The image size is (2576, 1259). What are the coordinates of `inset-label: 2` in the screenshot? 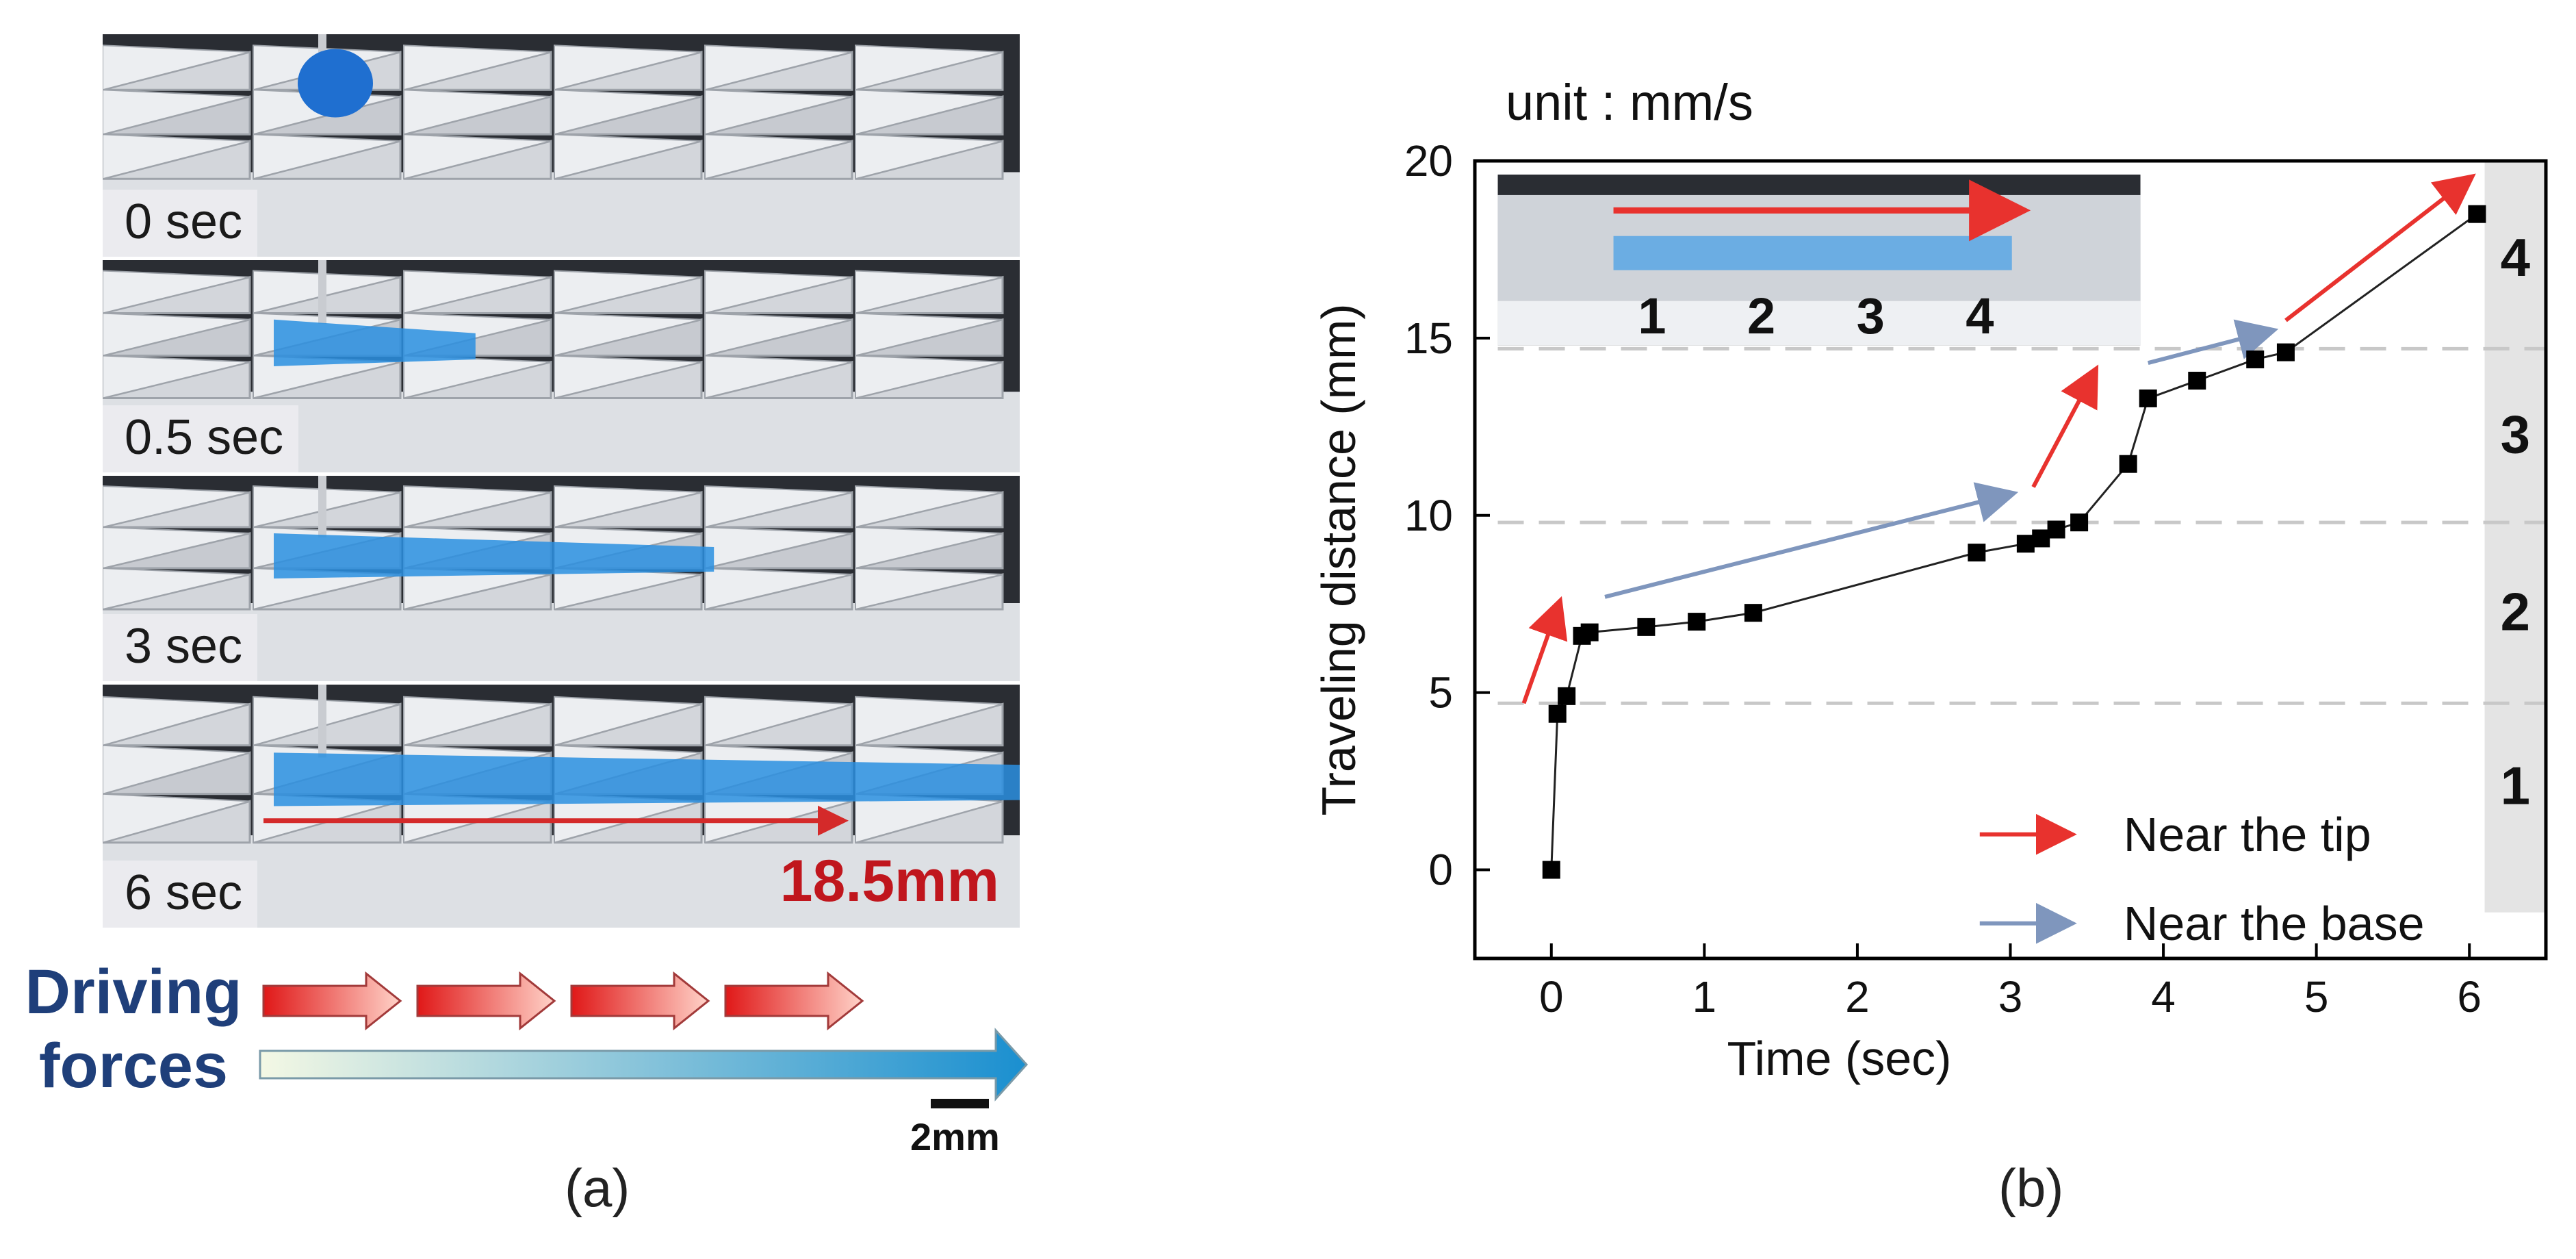 It's located at (1761, 316).